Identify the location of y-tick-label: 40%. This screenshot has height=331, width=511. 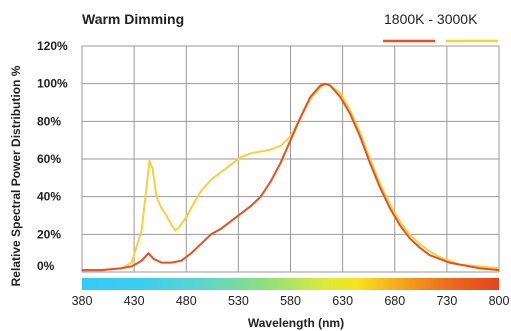
(49, 197).